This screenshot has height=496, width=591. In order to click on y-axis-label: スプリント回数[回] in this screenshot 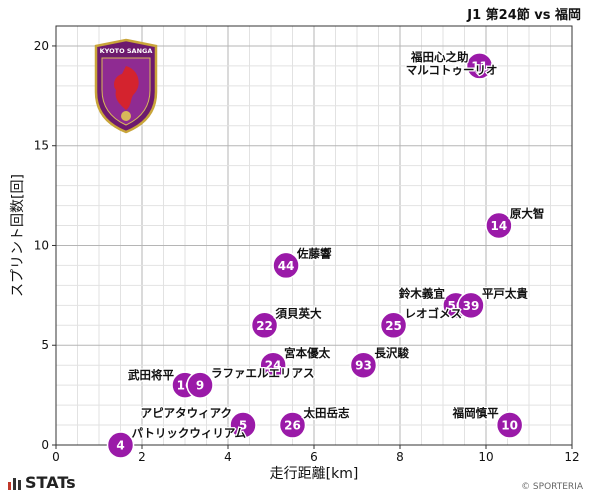, I will do `click(18, 235)`.